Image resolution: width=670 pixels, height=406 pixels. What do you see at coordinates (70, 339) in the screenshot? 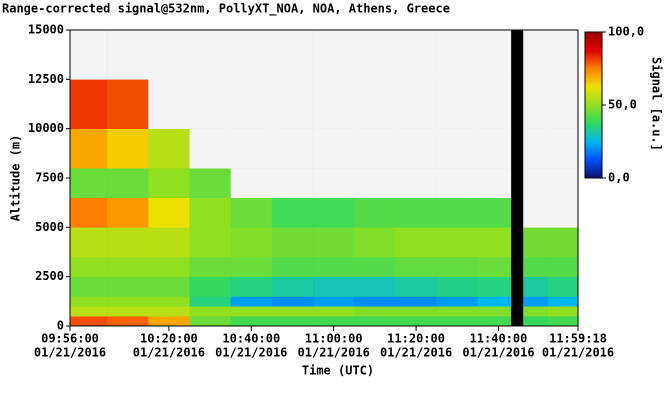
I see `x-tick-time: 09:56:00` at bounding box center [70, 339].